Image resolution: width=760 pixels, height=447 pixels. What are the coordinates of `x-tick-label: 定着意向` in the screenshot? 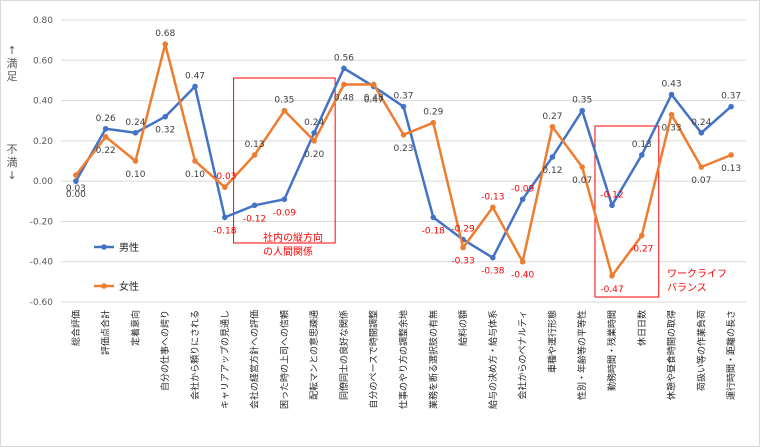 It's located at (136, 328).